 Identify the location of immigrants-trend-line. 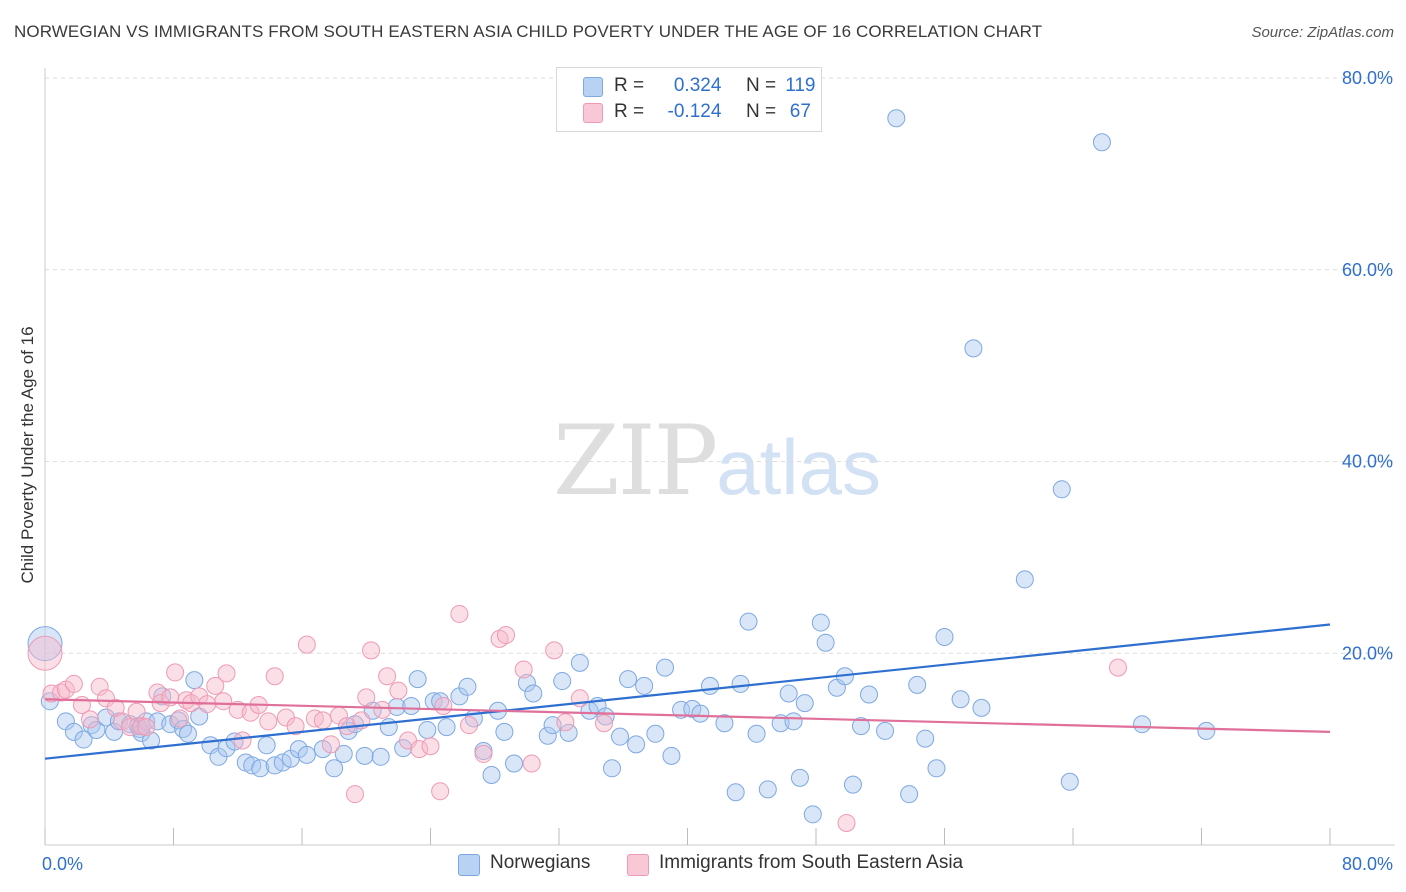
(687, 715).